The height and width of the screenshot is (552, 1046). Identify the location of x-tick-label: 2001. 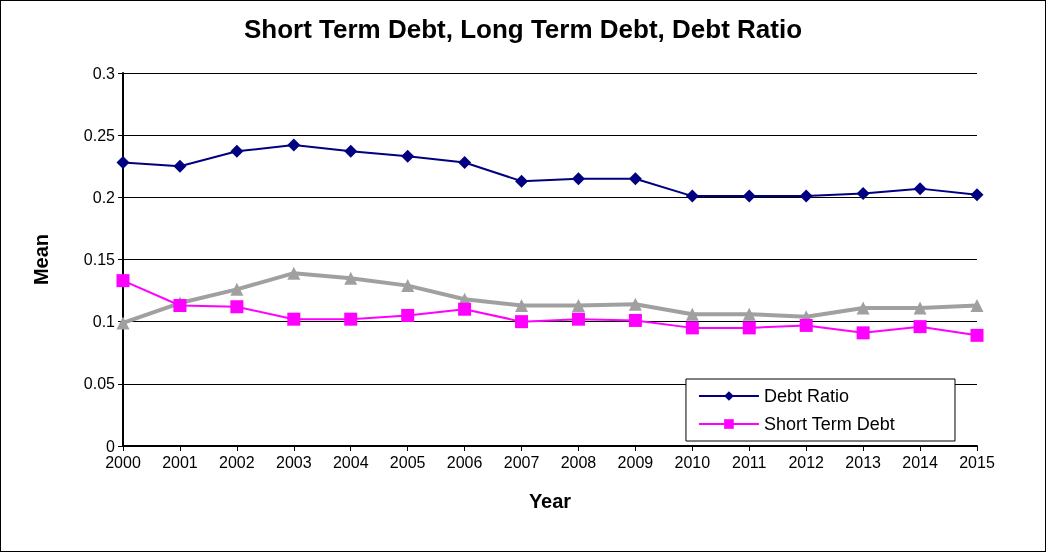
(180, 462).